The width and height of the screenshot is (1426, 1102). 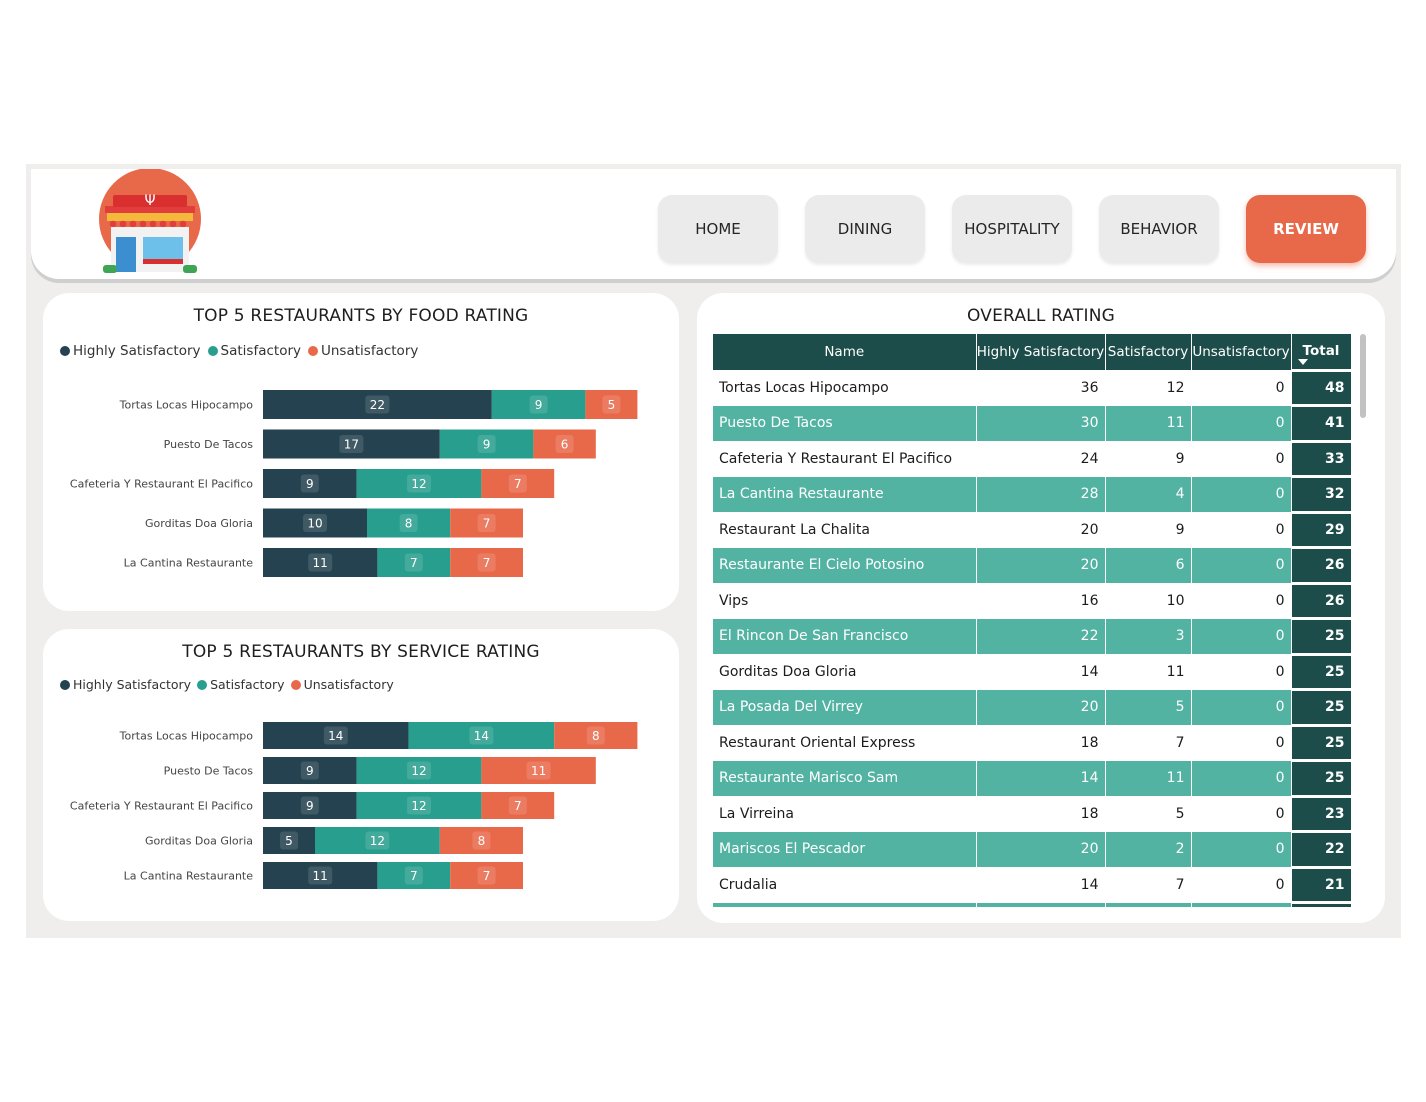 I want to click on nav-home-button: HOME, so click(x=718, y=229).